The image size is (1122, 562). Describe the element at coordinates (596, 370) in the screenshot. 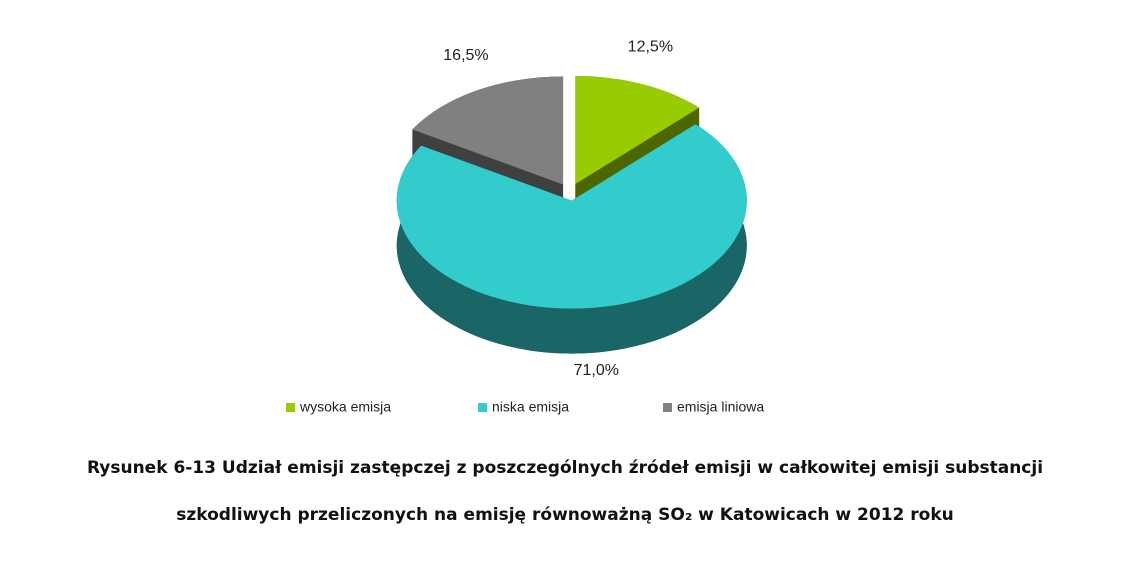

I see `data-label: 71,0%` at that location.